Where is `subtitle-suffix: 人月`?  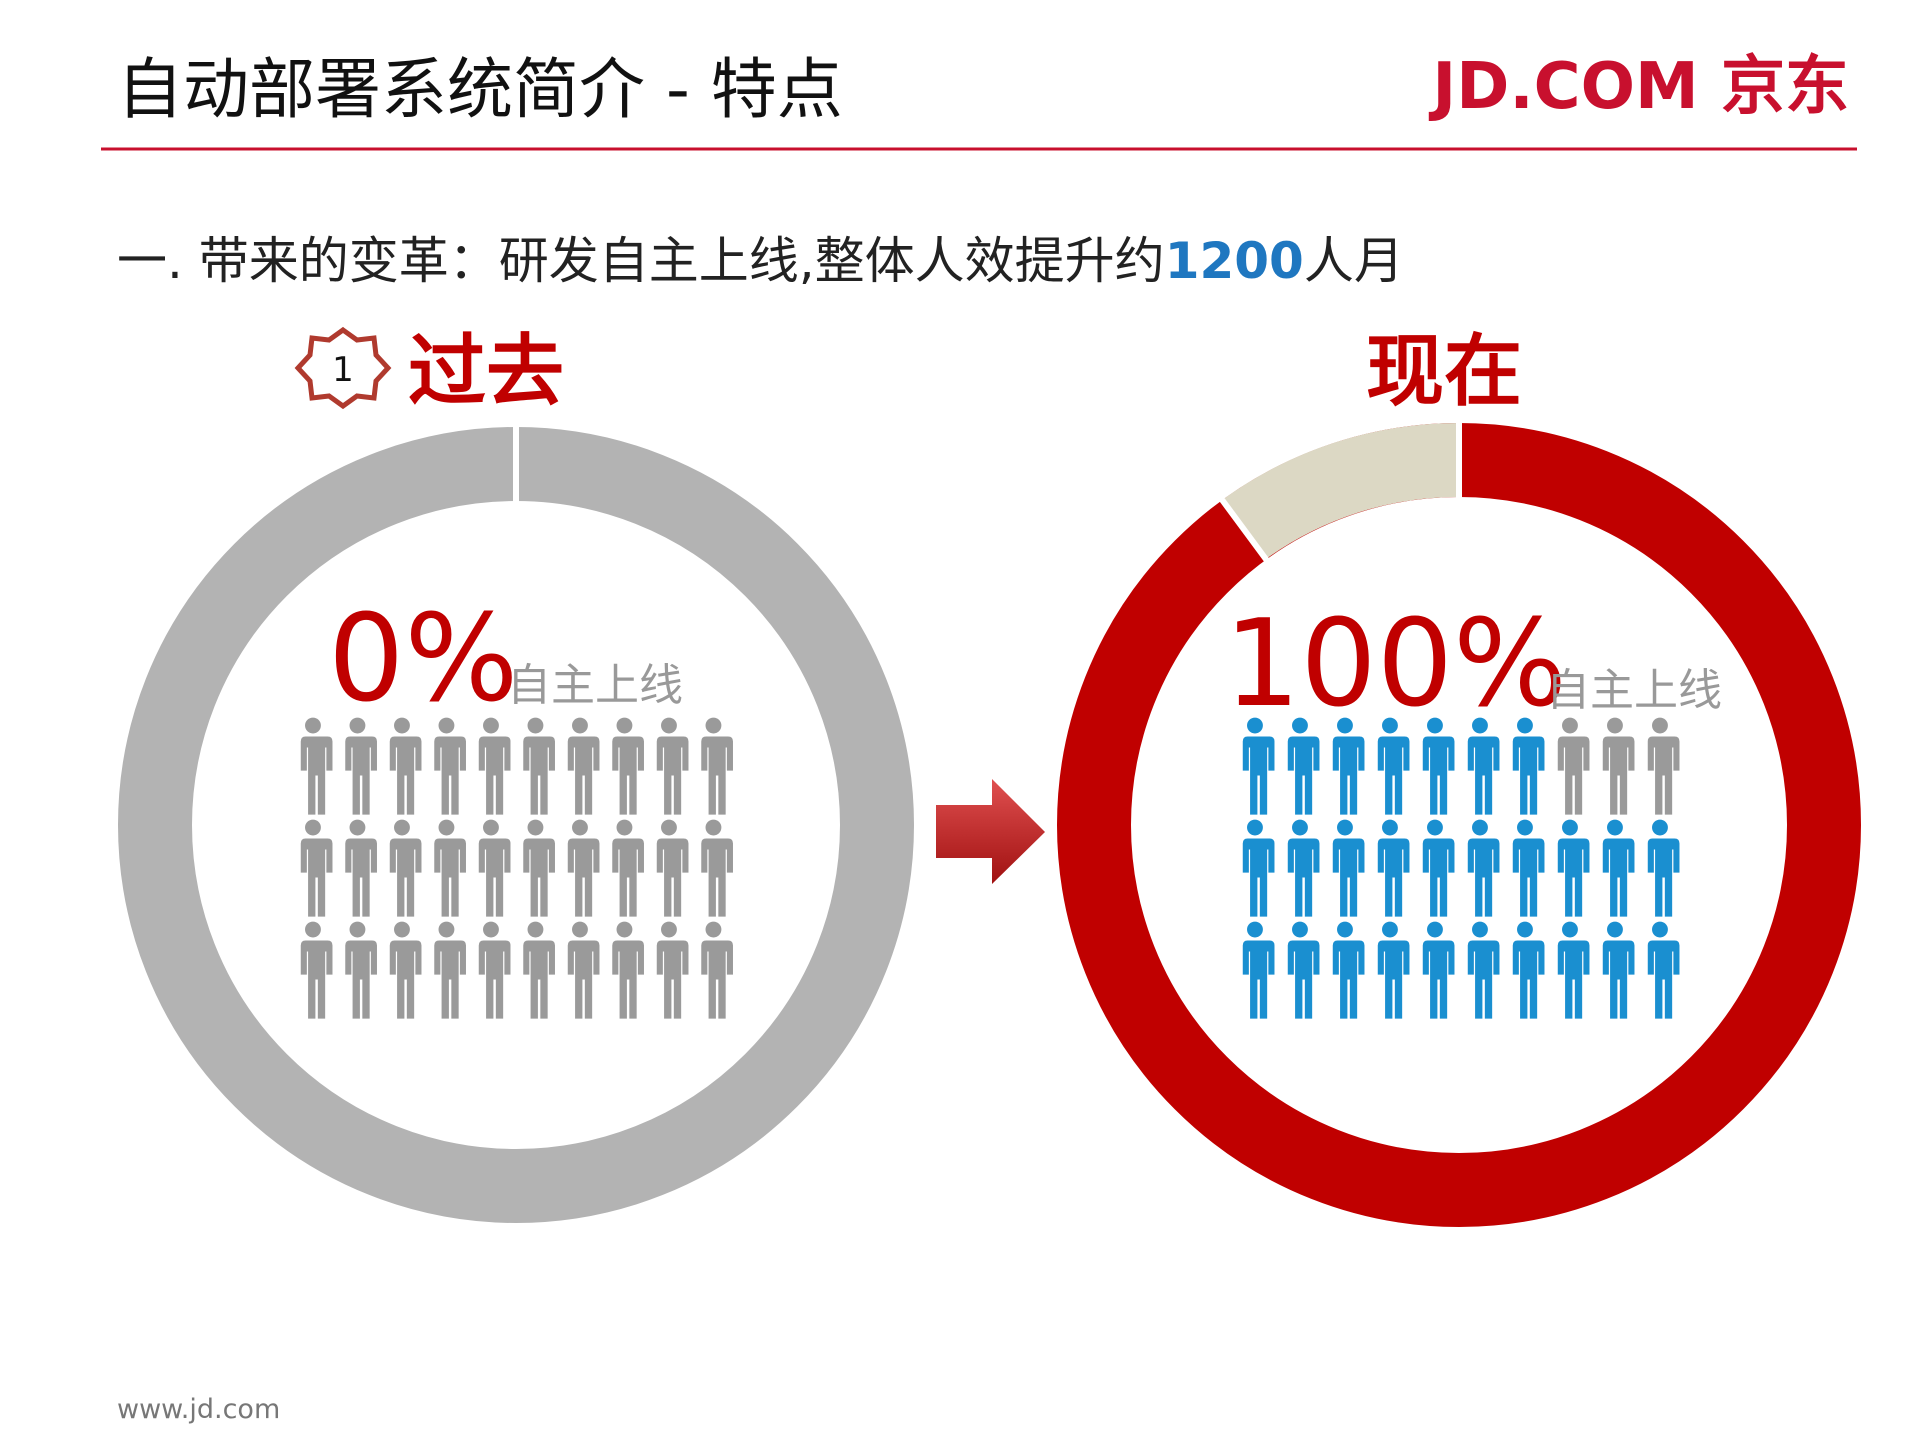
subtitle-suffix: 人月 is located at coordinates (1354, 261).